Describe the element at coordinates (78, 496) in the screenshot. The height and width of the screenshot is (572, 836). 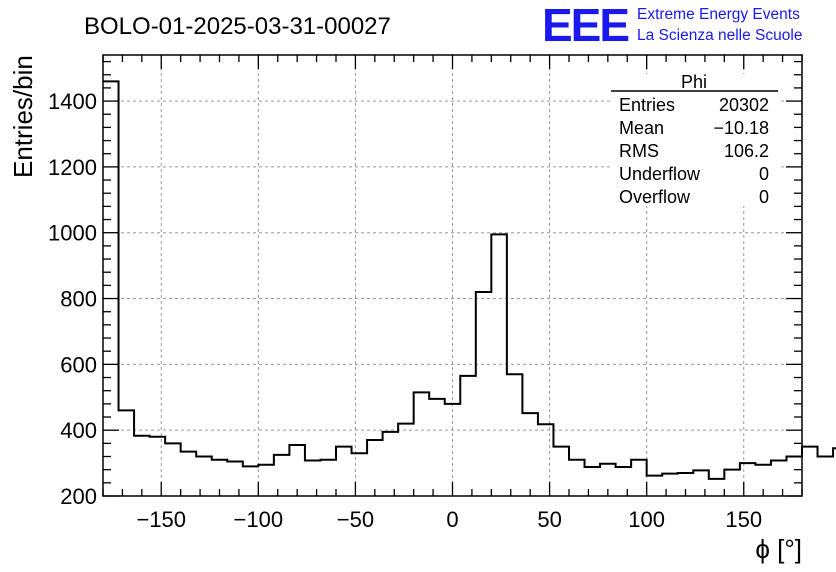
I see `y-tick-label-0: 200` at that location.